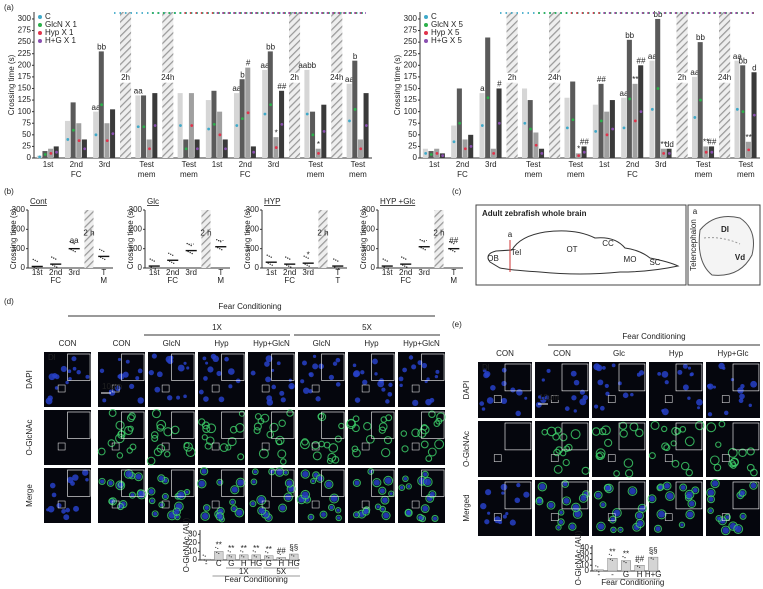  I want to click on y-tick-label: 100, so click(19, 248).